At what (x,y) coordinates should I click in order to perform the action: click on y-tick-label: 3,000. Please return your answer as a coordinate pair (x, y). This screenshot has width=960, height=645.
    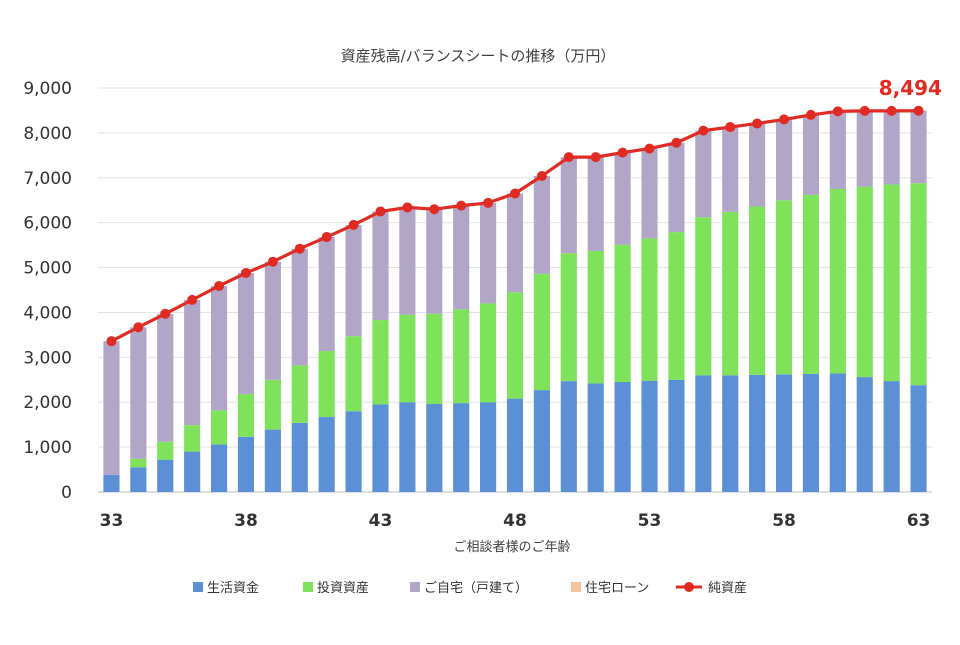
    Looking at the image, I should click on (47, 358).